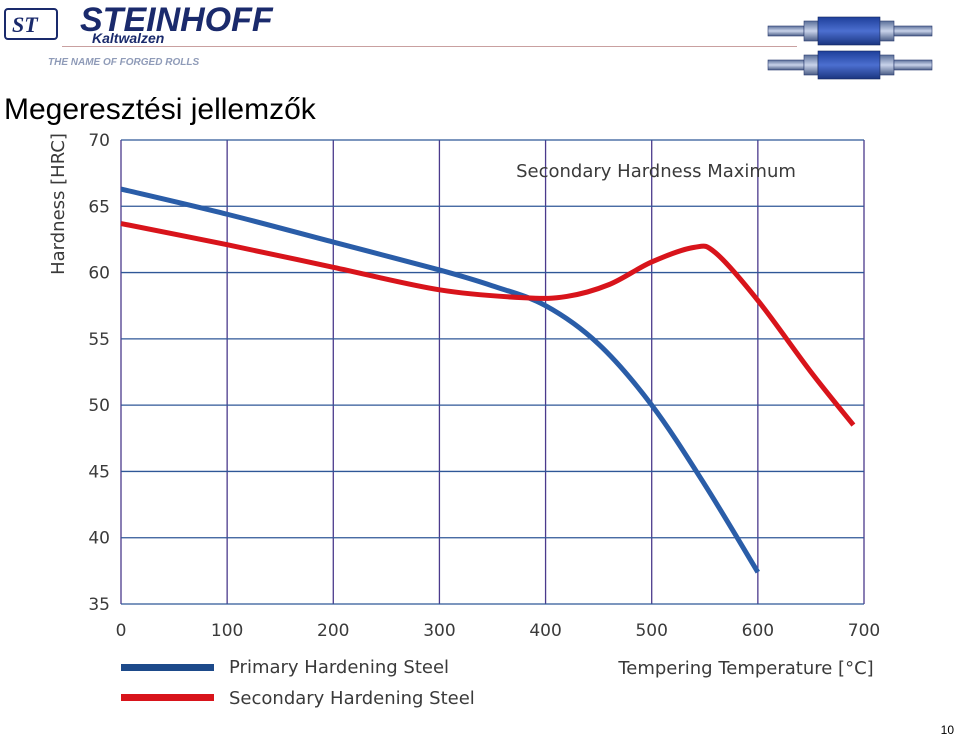 This screenshot has width=960, height=739. I want to click on steinhoff-logo-mark: ST, so click(31, 24).